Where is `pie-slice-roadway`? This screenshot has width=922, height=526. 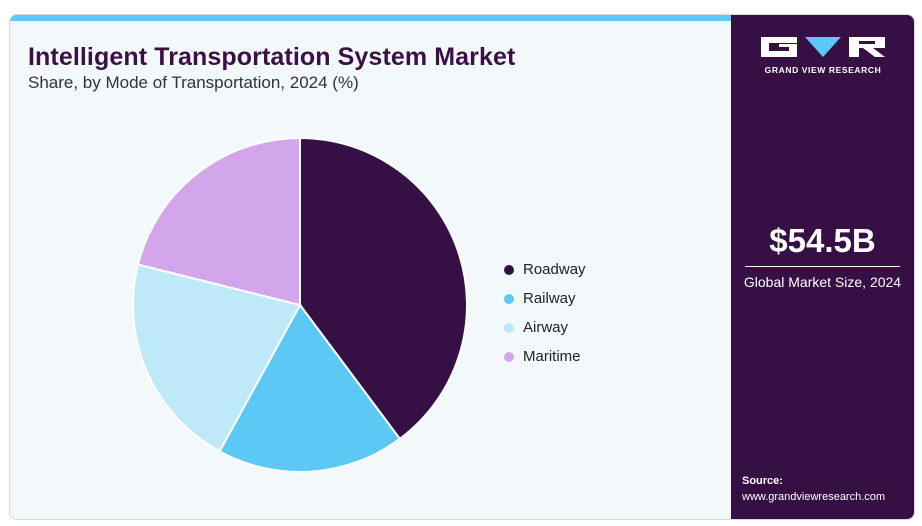 pie-slice-roadway is located at coordinates (383, 288).